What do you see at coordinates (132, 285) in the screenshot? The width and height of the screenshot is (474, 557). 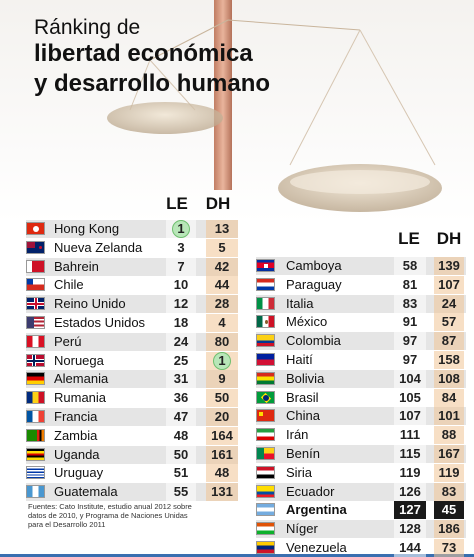 I see `table-row: Chile 10 44` at bounding box center [132, 285].